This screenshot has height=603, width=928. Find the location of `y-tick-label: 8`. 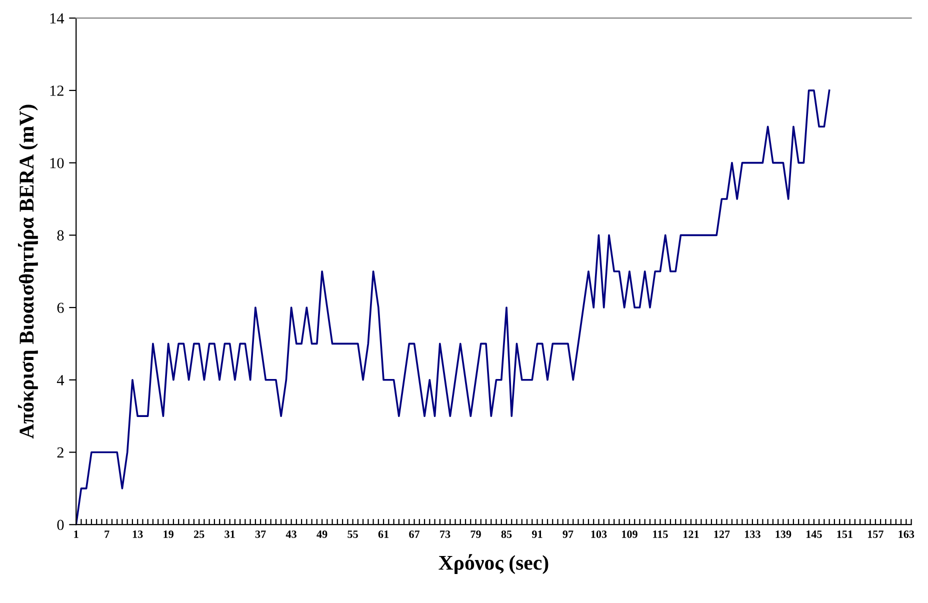

y-tick-label: 8 is located at coordinates (60, 235).